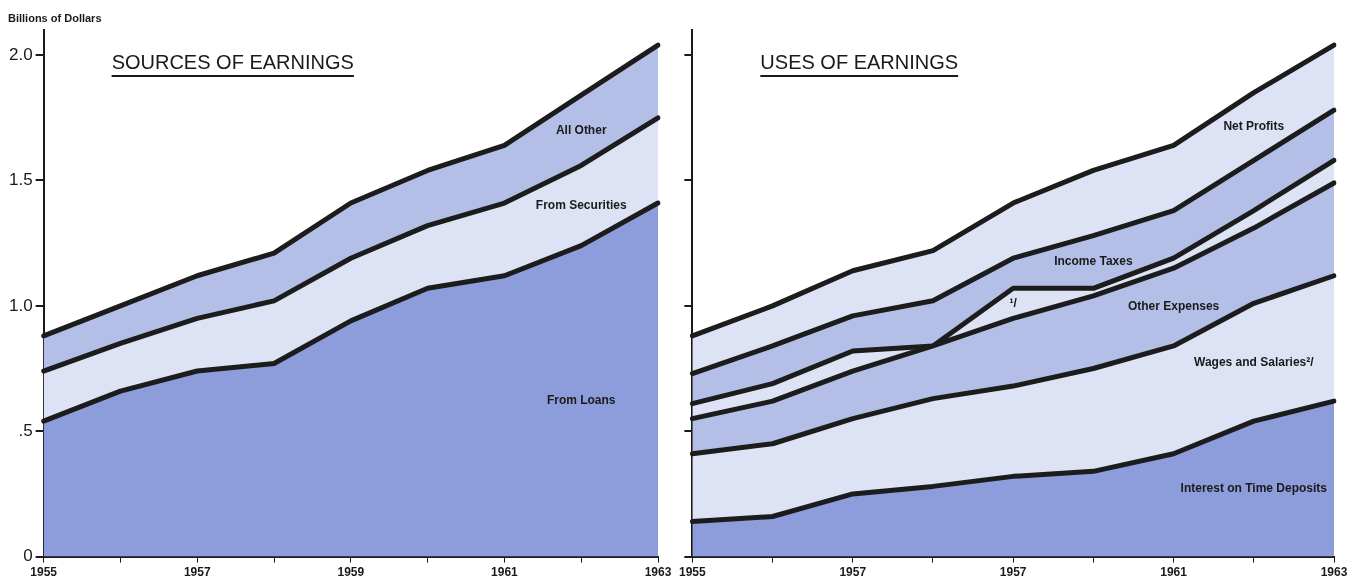 The image size is (1352, 583). I want to click on text: USES OF EARNINGS, so click(859, 62).